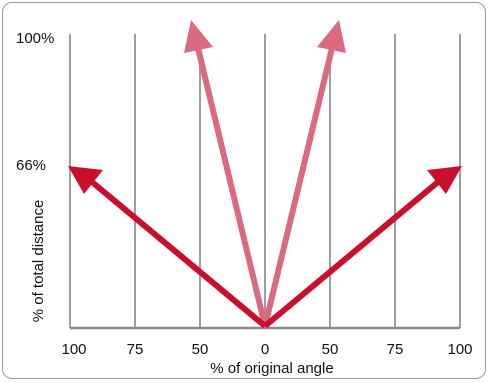 The image size is (490, 383). What do you see at coordinates (198, 36) in the screenshot?
I see `narrow-left-arrow-head` at bounding box center [198, 36].